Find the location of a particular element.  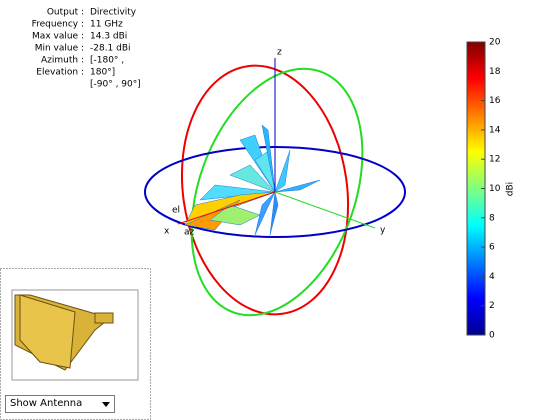

tick-label: 0 is located at coordinates (492, 336).